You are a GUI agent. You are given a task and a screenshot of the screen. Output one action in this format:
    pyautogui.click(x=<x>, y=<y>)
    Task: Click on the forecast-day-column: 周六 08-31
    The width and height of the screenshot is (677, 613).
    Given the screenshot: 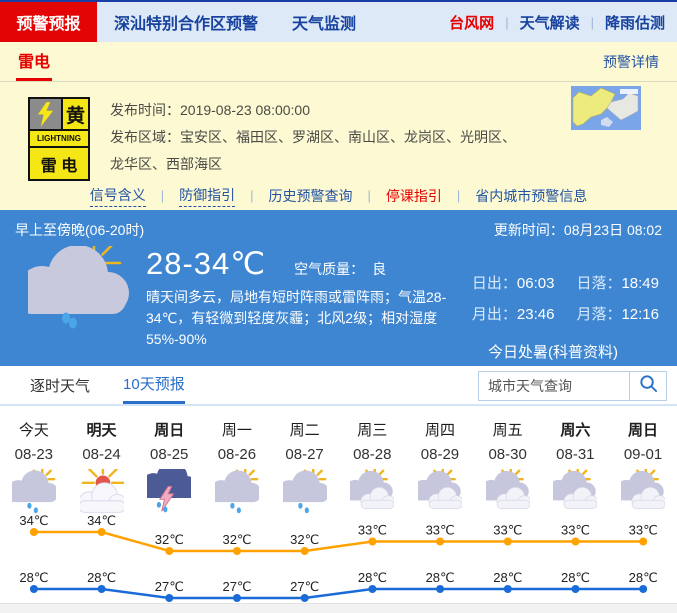 What is the action you would take?
    pyautogui.click(x=576, y=460)
    